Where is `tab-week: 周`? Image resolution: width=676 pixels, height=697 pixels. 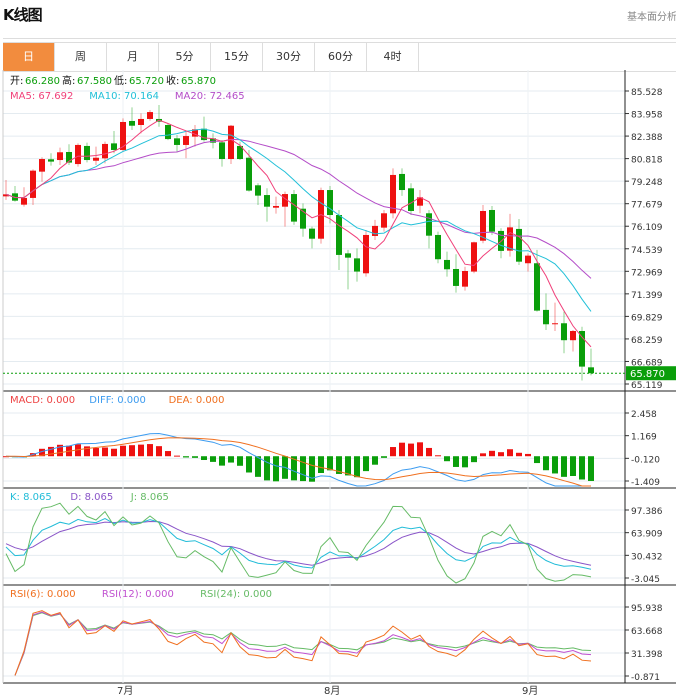 tab-week: 周 is located at coordinates (81, 57).